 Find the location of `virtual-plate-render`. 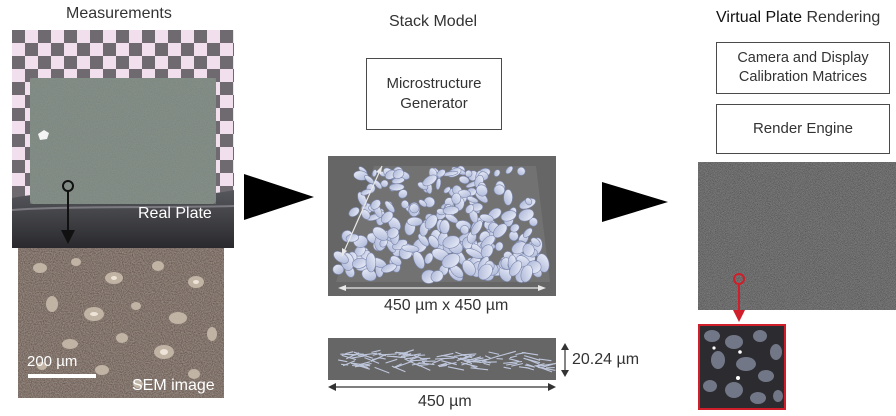

virtual-plate-render is located at coordinates (797, 236).